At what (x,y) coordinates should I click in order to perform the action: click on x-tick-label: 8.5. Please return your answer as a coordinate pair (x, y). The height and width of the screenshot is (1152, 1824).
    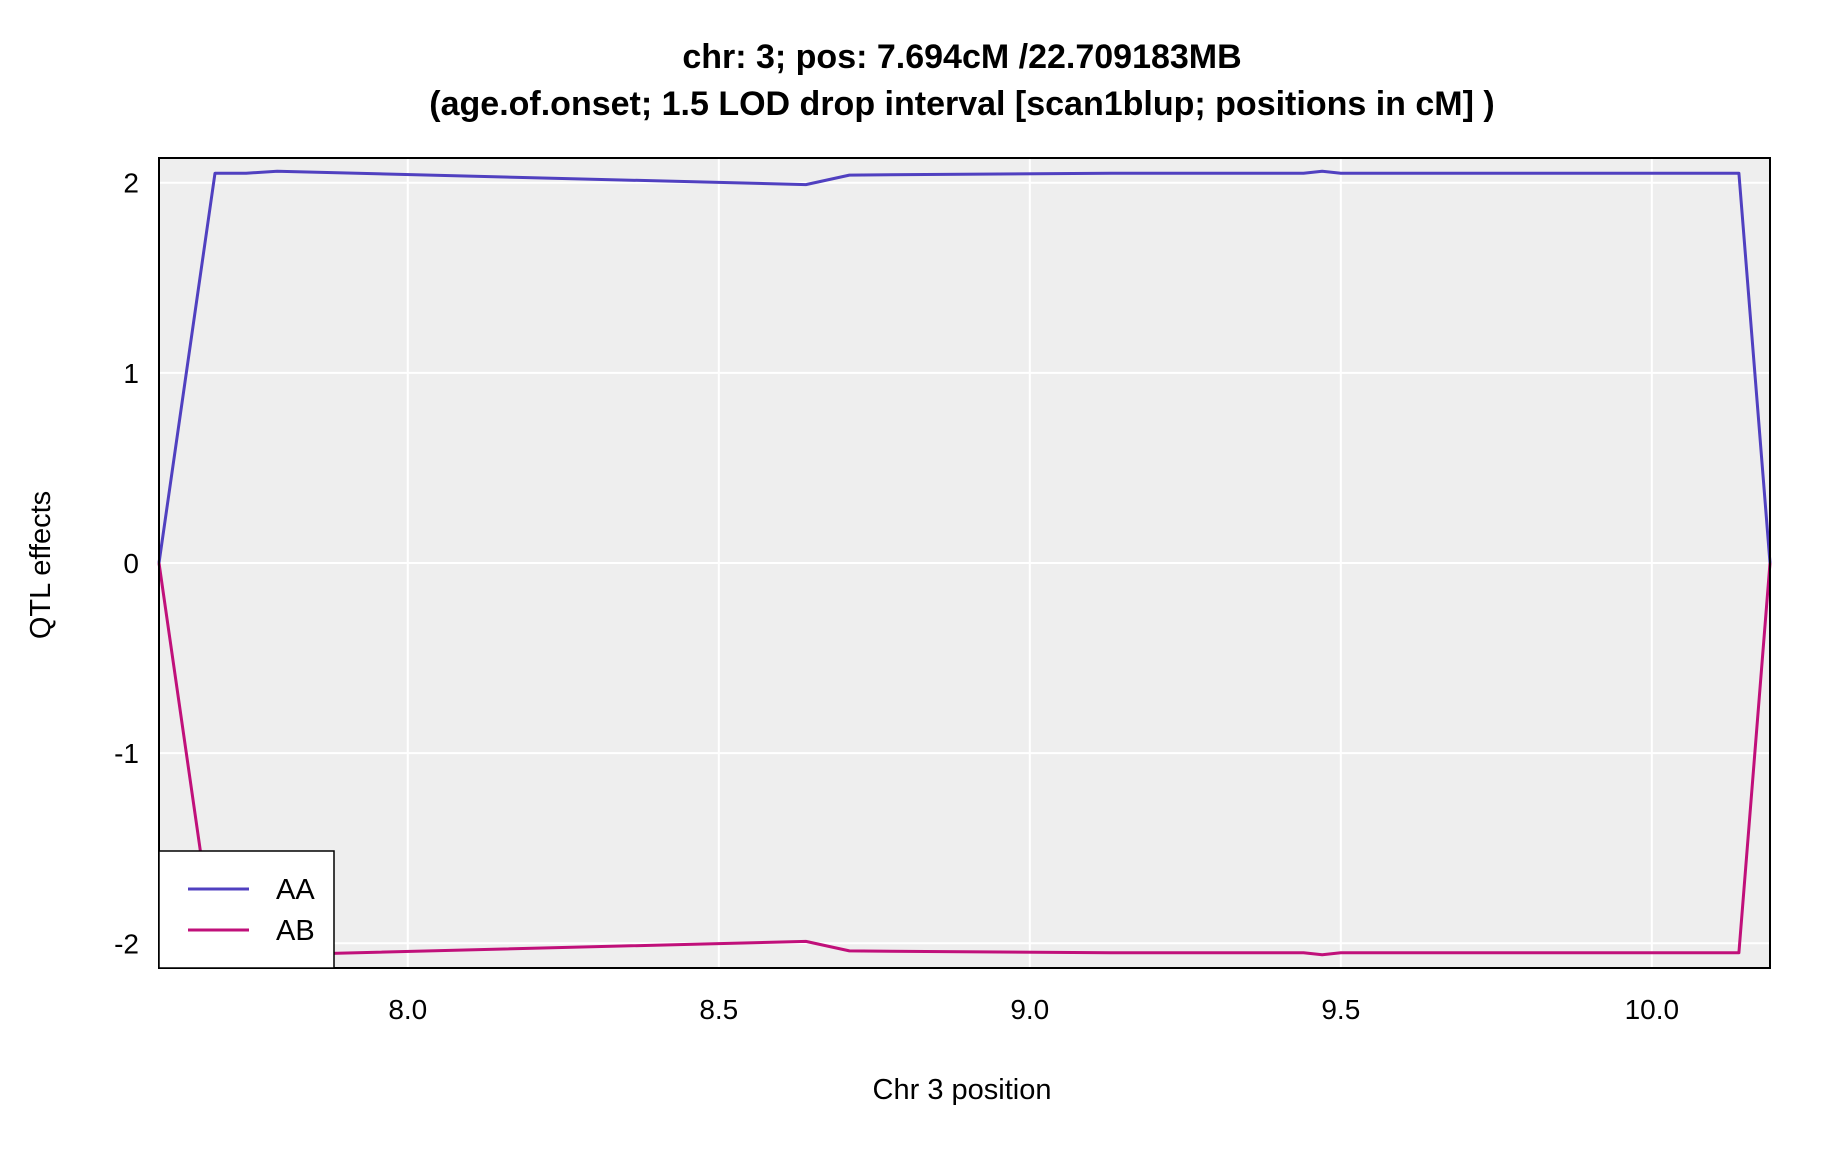
    Looking at the image, I should click on (718, 1009).